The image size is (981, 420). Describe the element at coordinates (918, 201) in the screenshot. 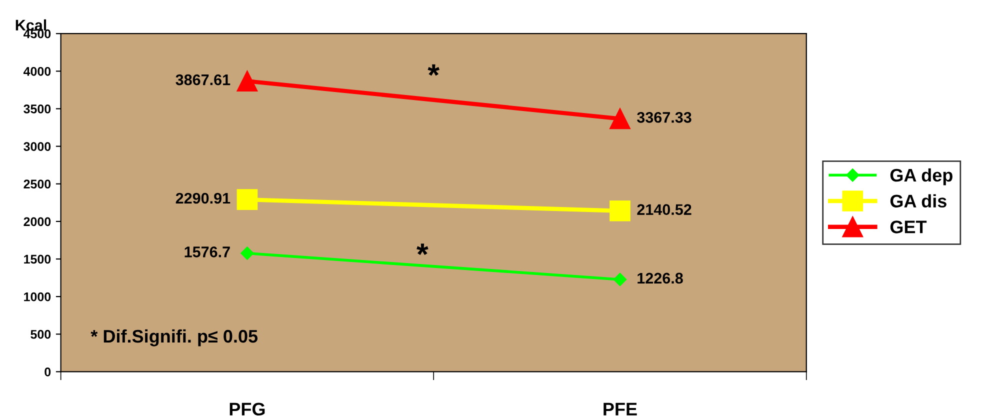

I see `legend-label: GA dis` at that location.